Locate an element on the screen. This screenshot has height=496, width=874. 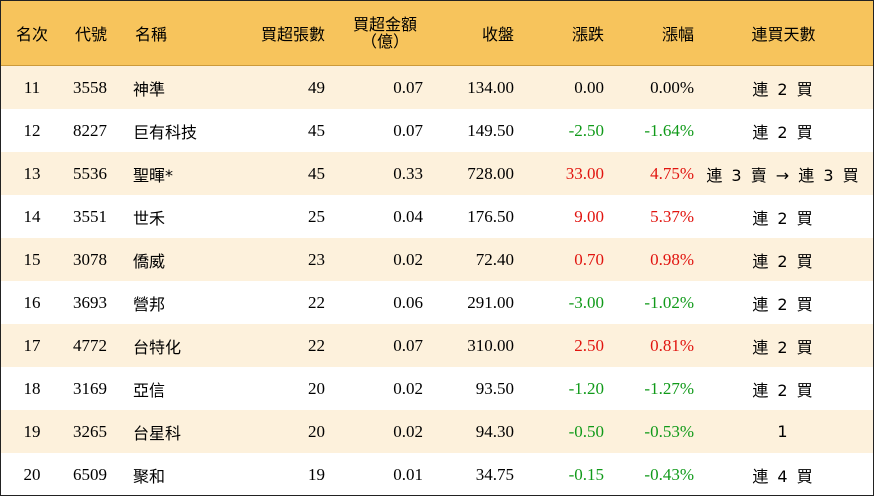
stock-name-cell: 僑威 is located at coordinates (149, 261).